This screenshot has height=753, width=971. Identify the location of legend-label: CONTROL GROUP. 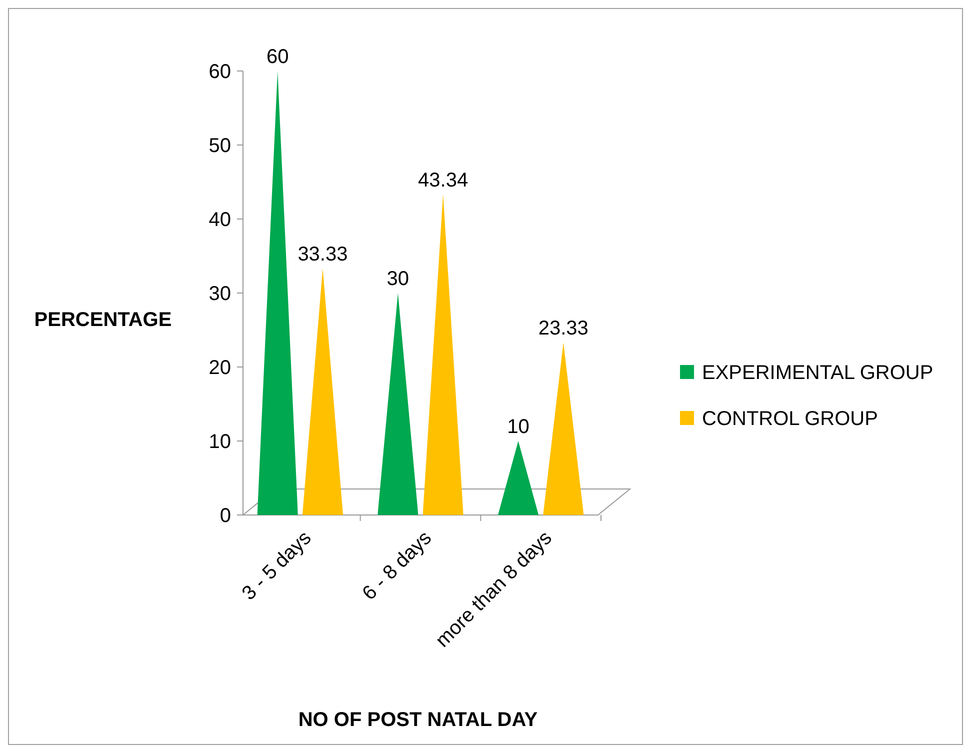
(790, 419).